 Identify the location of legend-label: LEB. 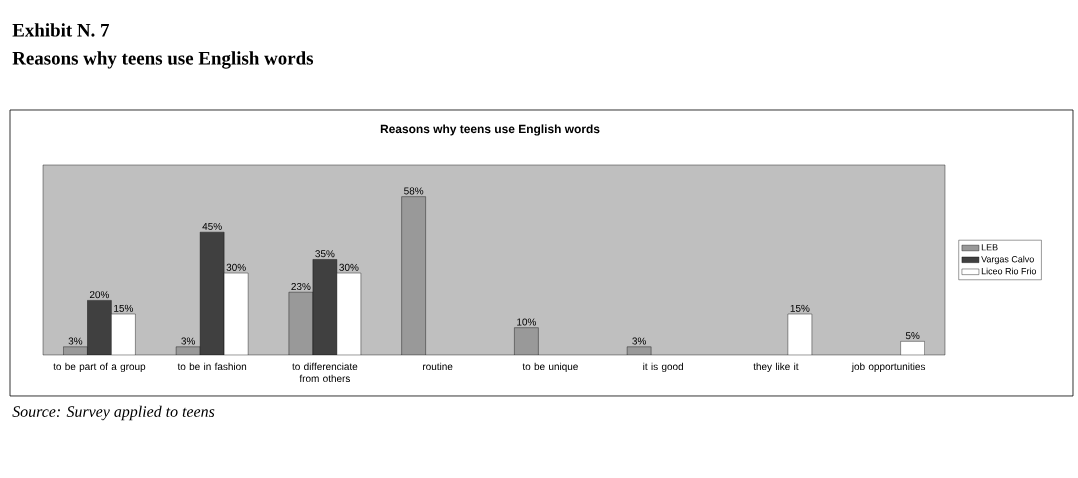
(989, 247).